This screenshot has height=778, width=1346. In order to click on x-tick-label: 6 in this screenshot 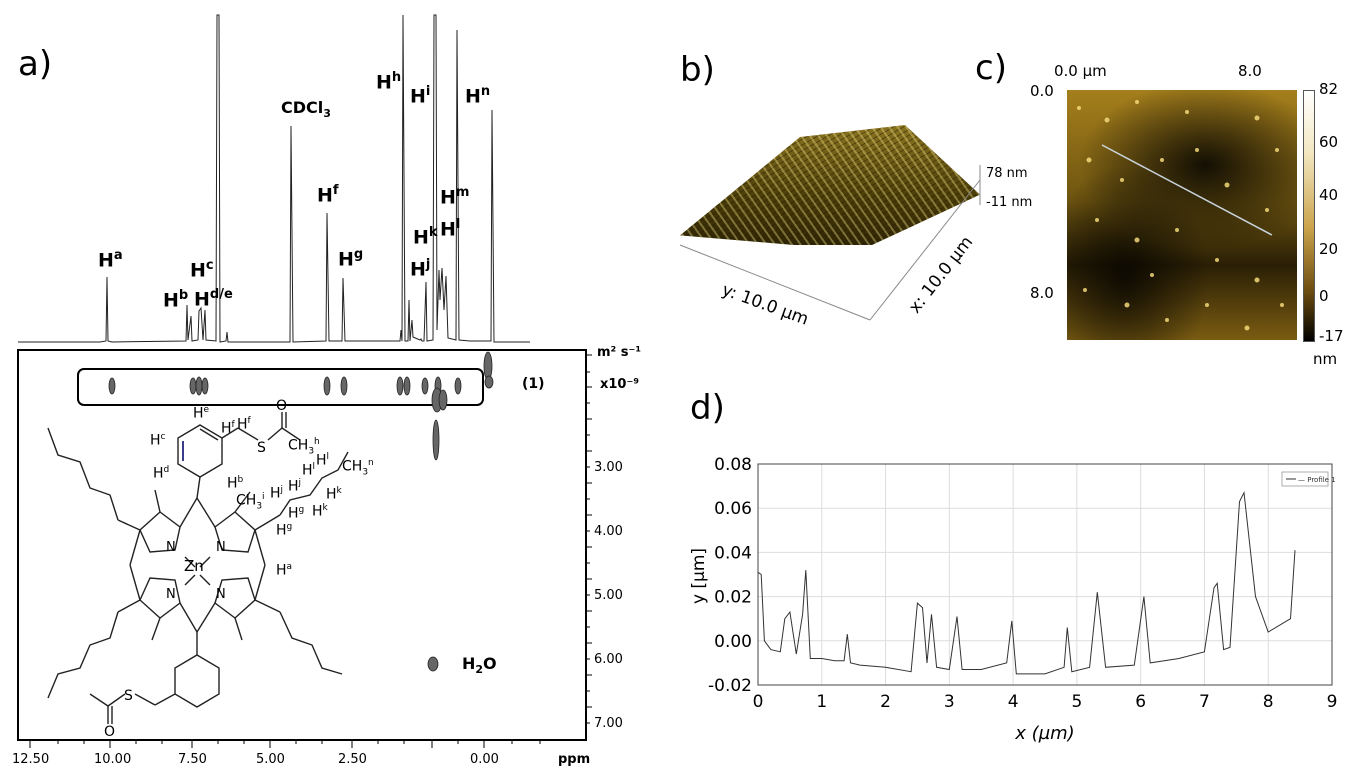, I will do `click(1140, 702)`.